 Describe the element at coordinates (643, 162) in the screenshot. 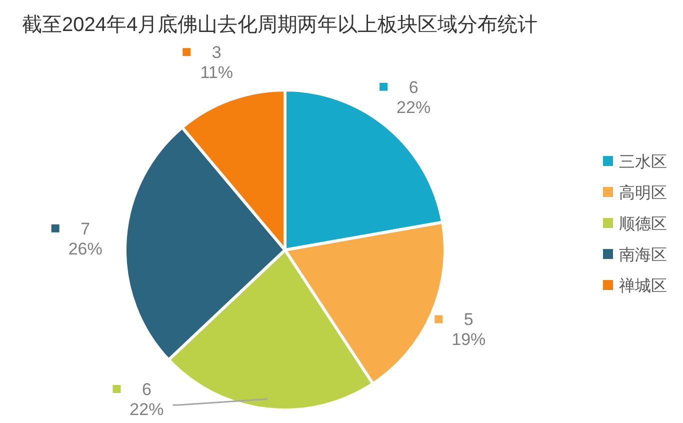

I see `legend-label: 三水区` at that location.